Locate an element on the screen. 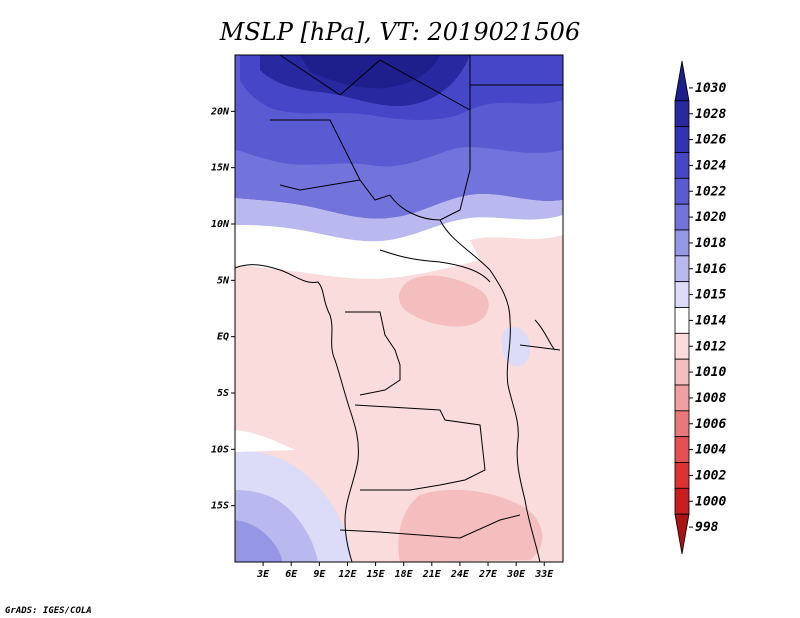  x-tick-label: 27E is located at coordinates (488, 574).